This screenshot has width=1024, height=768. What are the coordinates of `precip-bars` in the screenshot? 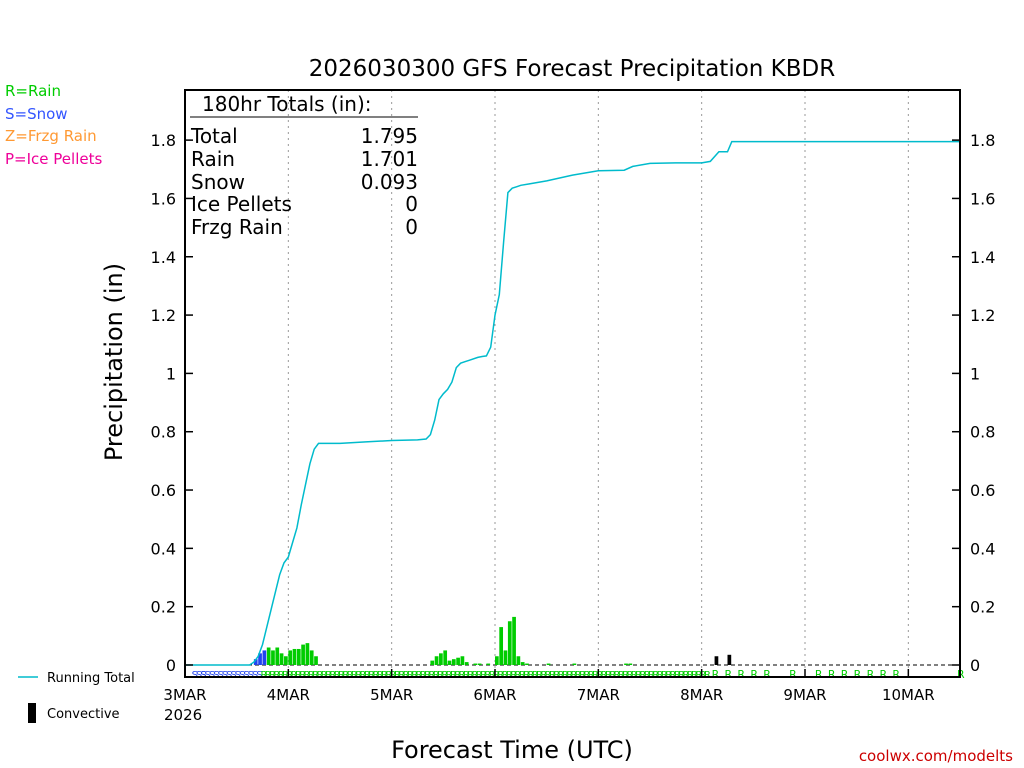 It's located at (443, 640).